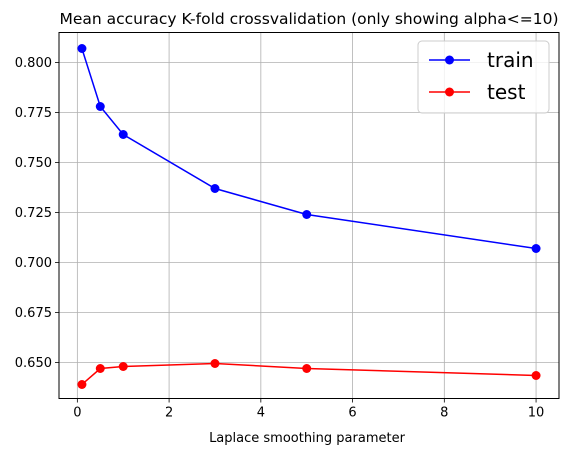  What do you see at coordinates (261, 413) in the screenshot?
I see `x-tick-label: 4` at bounding box center [261, 413].